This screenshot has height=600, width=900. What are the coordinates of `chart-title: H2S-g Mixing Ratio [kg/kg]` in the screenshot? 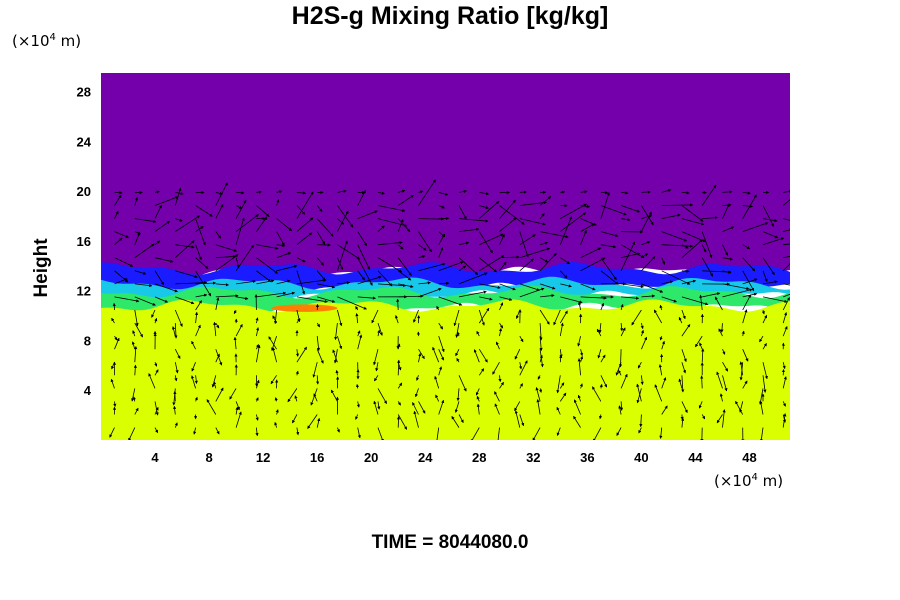 It's located at (450, 16).